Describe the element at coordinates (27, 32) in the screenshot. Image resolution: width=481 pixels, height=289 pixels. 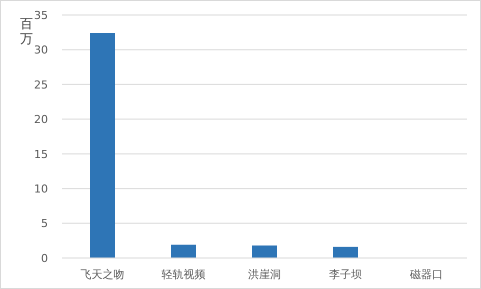
I see `y-axis-title: 百万` at that location.